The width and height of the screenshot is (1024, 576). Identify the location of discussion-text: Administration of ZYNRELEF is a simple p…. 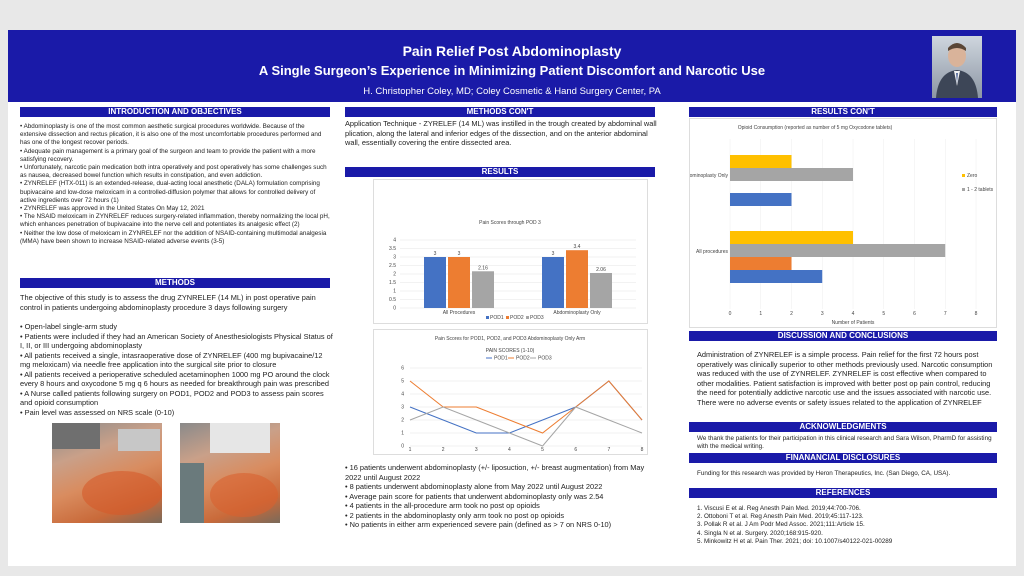
(845, 378).